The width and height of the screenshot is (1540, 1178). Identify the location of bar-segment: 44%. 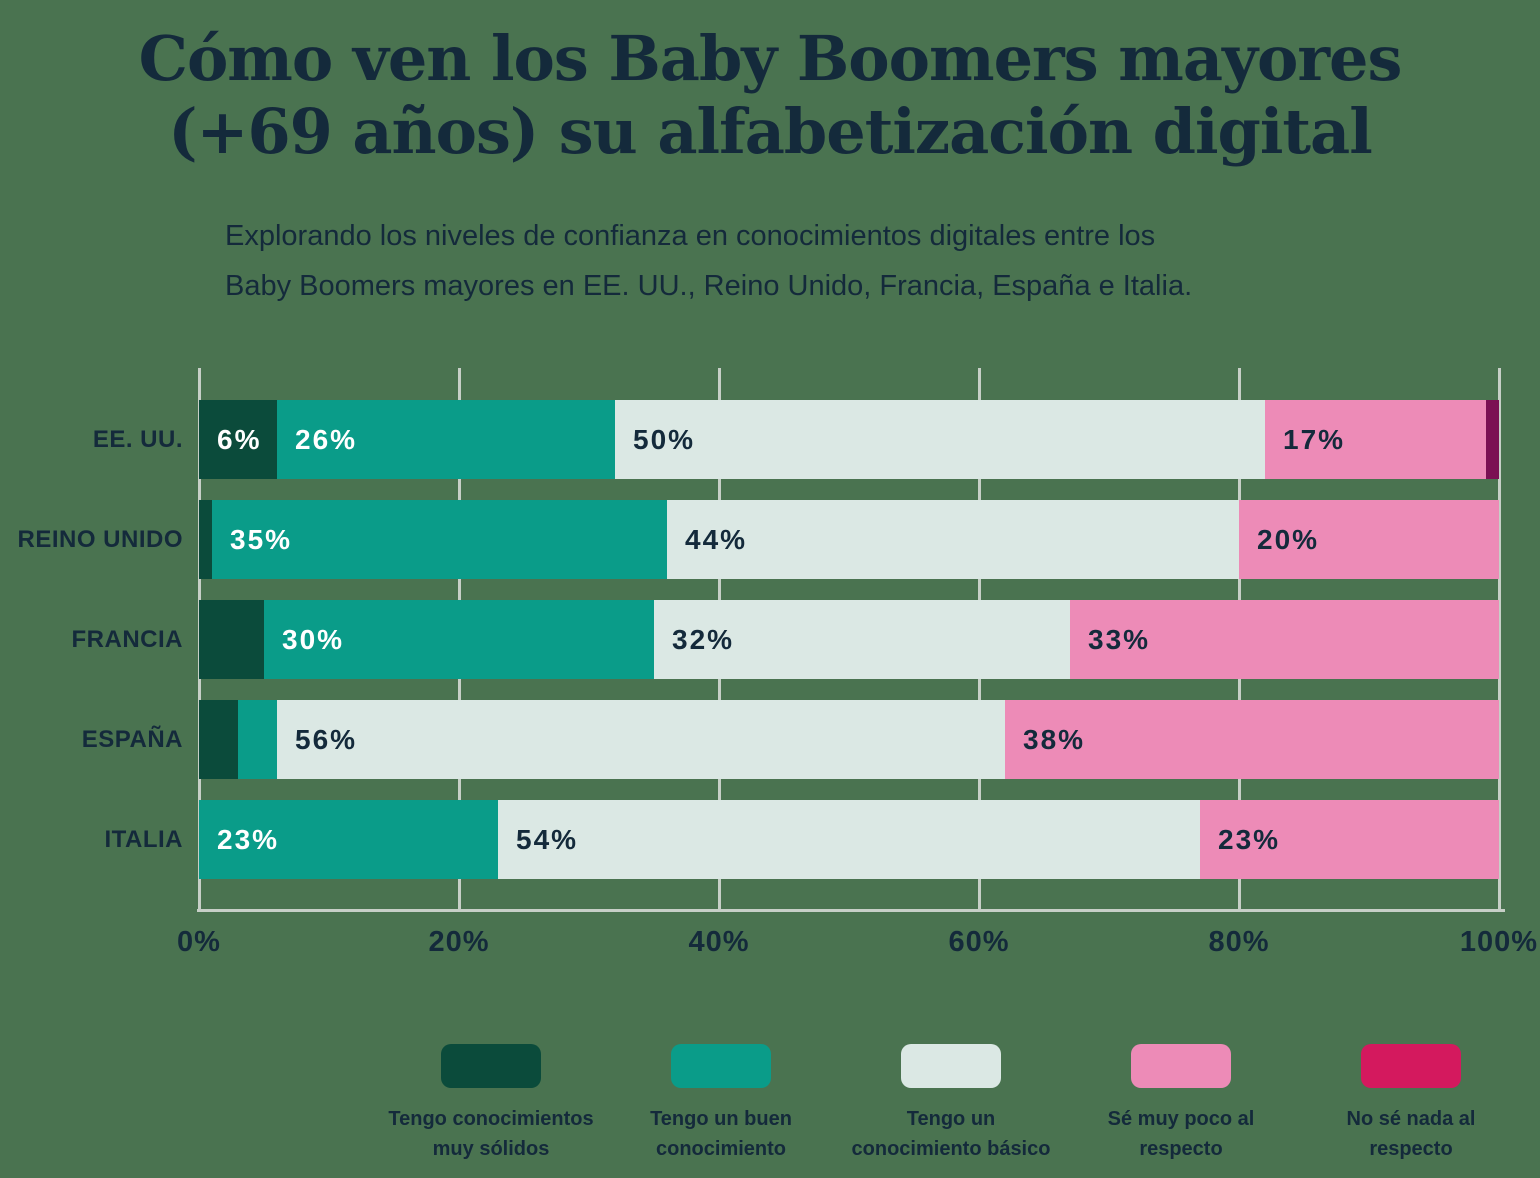
(953, 539).